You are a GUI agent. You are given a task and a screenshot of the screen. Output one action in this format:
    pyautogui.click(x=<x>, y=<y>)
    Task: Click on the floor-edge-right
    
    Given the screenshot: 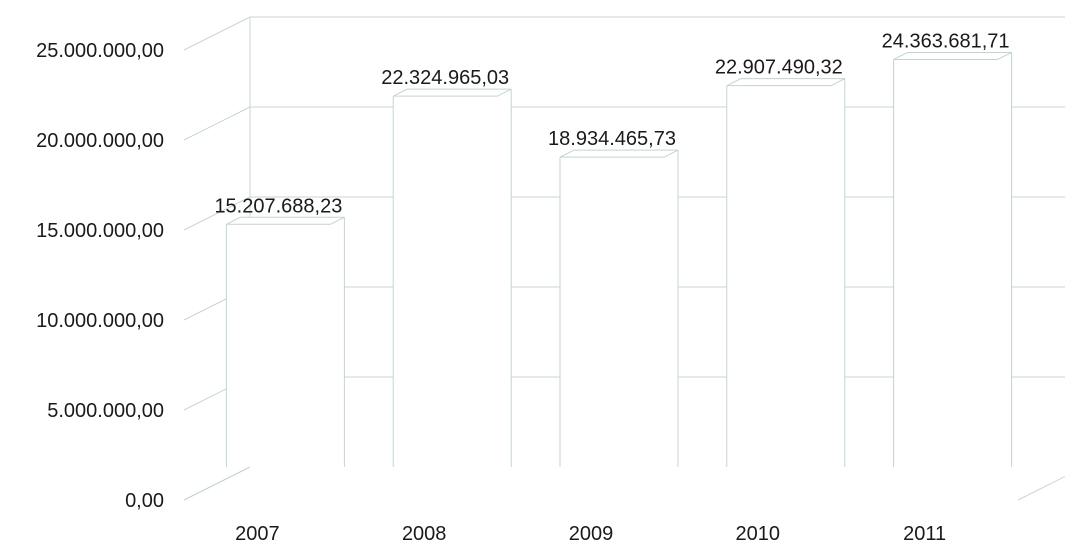 What is the action you would take?
    pyautogui.click(x=1041, y=488)
    